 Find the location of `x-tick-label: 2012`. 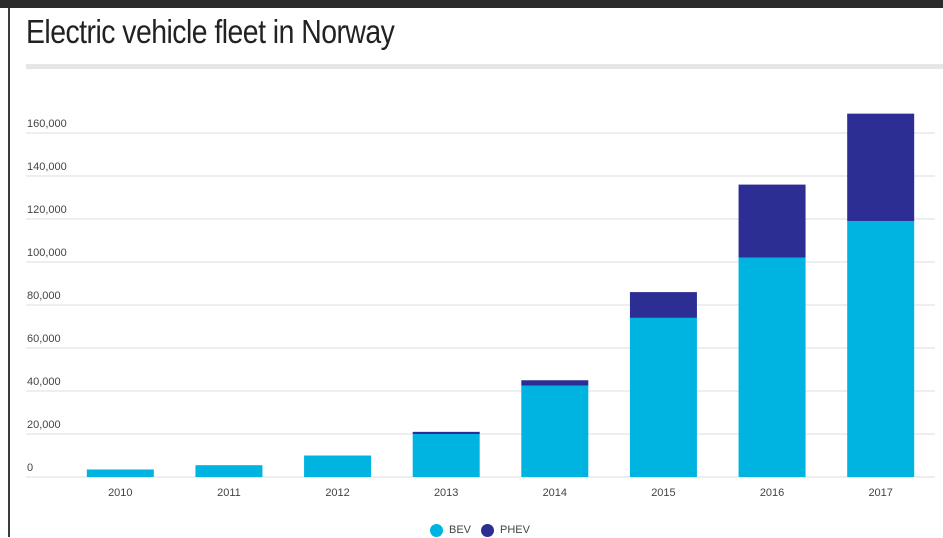

x-tick-label: 2012 is located at coordinates (337, 493).